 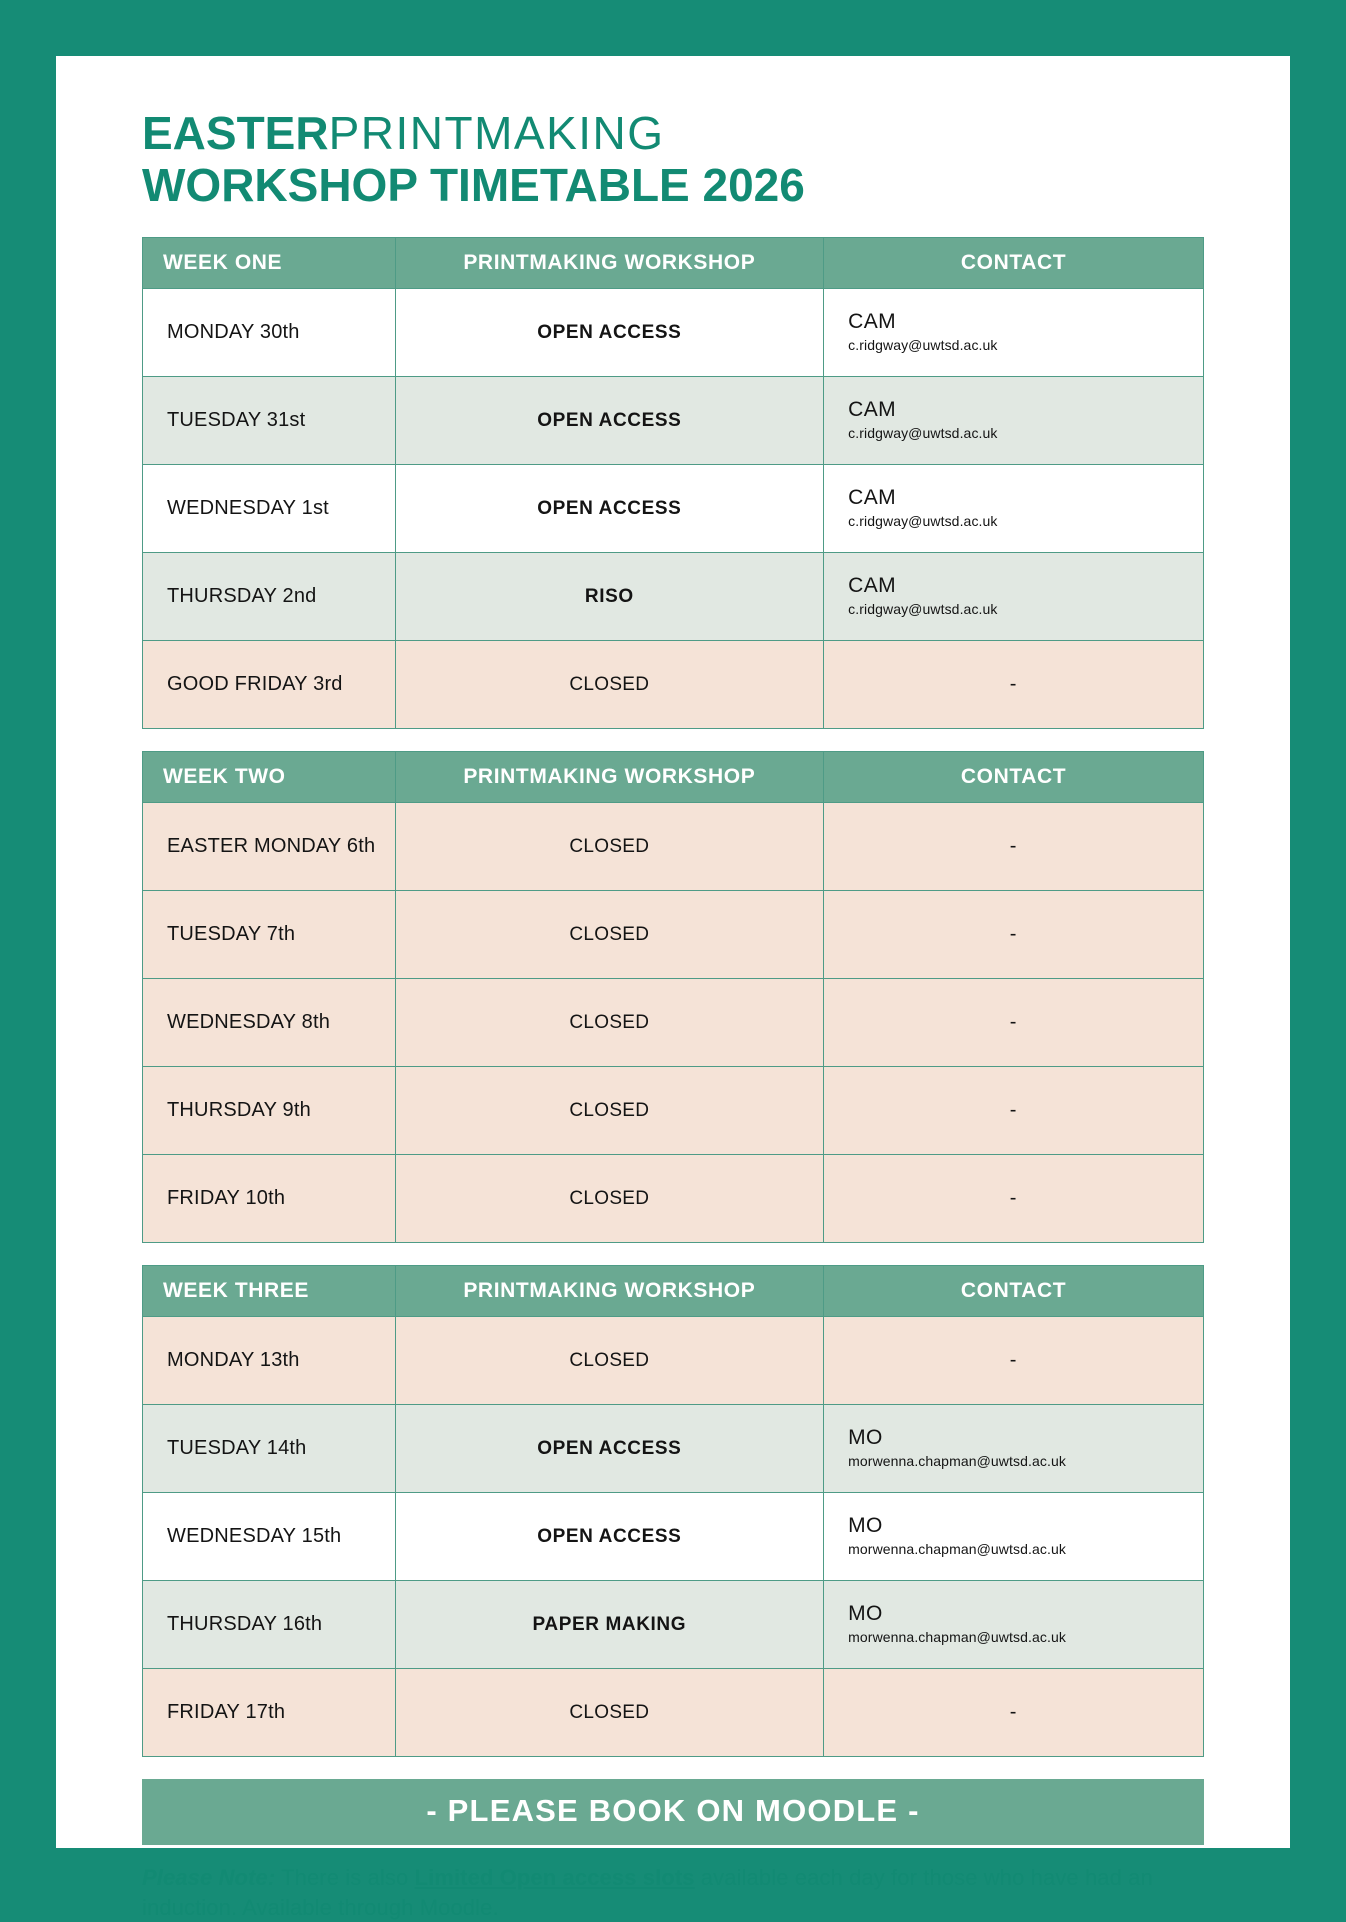 I want to click on table-row: FRIDAY 10th CLOSED -, so click(x=673, y=1199).